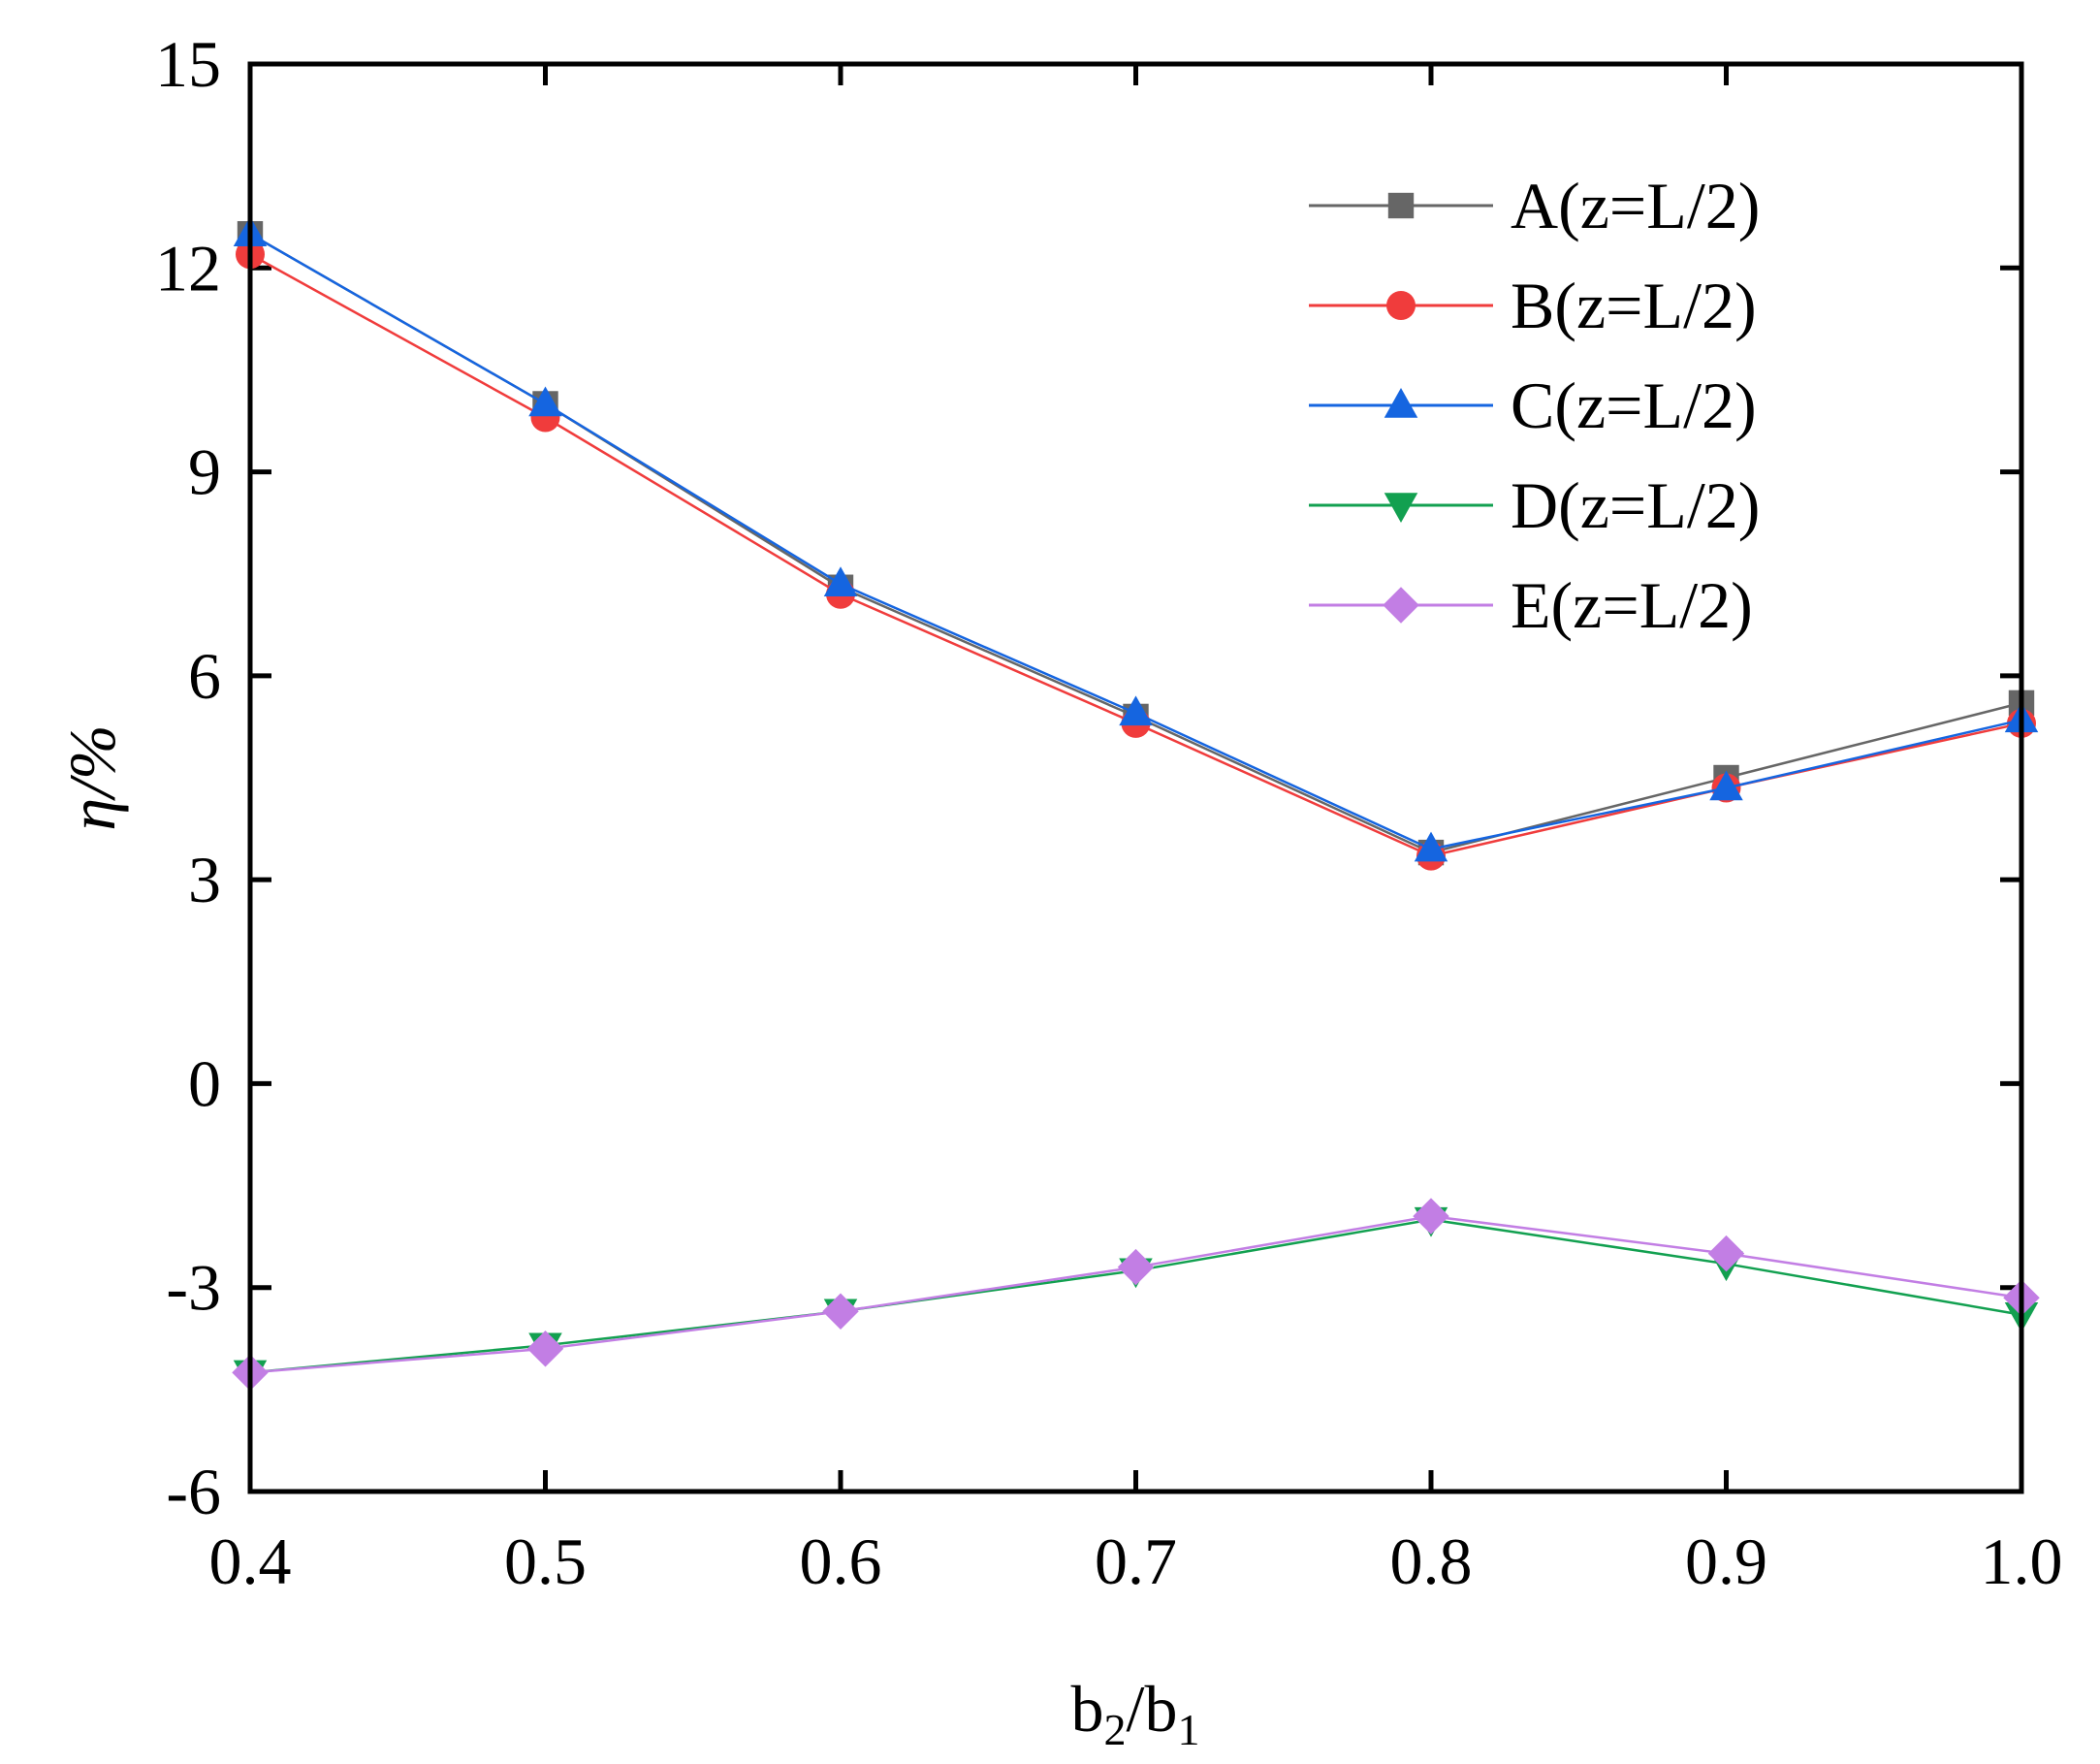 The height and width of the screenshot is (1764, 2100). Describe the element at coordinates (193, 1491) in the screenshot. I see `y-tick-label: -6` at that location.